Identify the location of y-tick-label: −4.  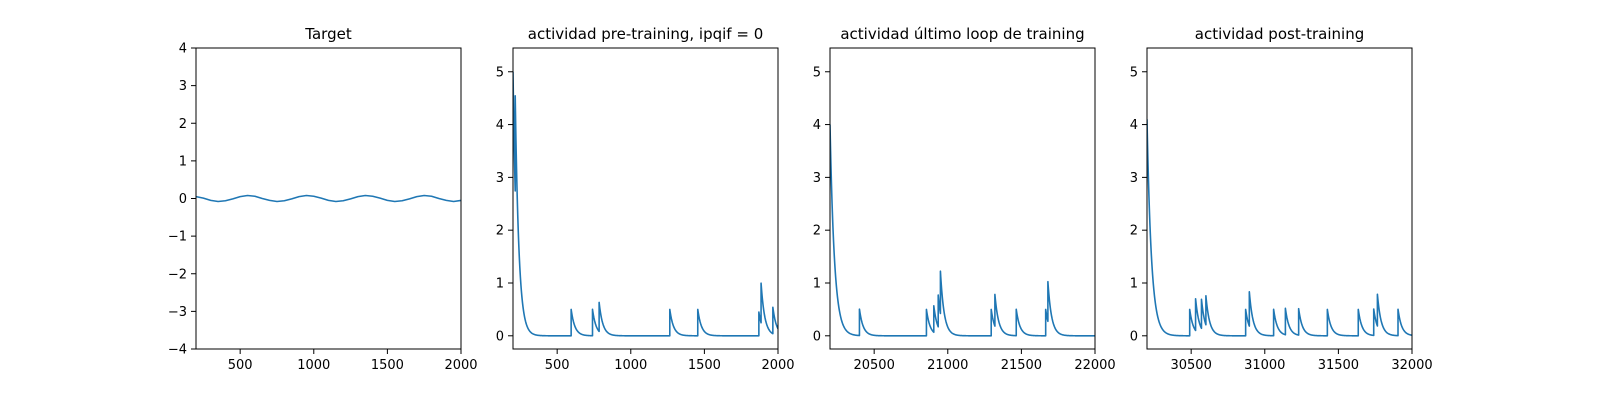
(177, 350).